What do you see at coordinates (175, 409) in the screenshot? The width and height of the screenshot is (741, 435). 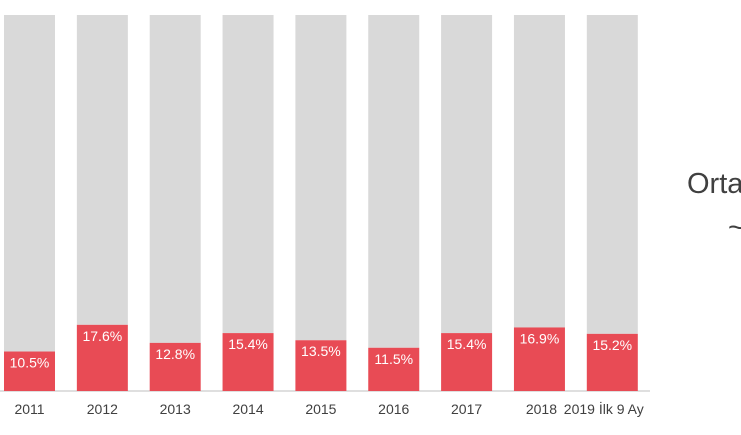 I see `x-tick-label-2: 2013` at bounding box center [175, 409].